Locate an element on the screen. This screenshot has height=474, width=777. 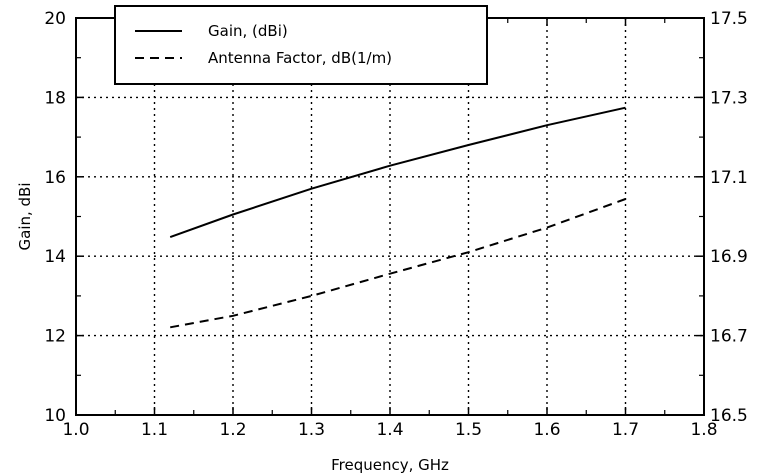
y-axis-label: Gain, dBi is located at coordinates (25, 216).